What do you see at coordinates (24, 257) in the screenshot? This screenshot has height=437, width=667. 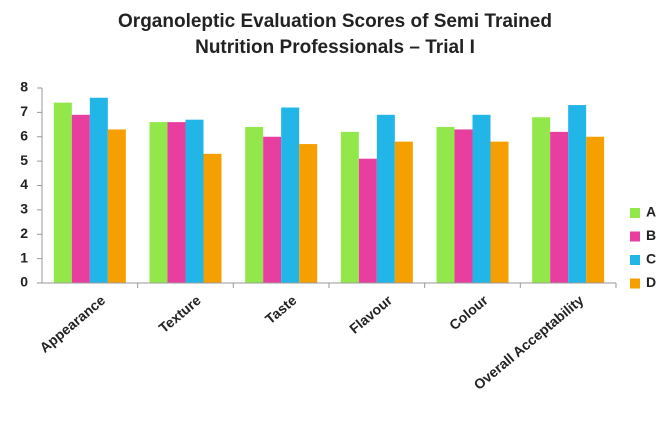 I see `y-tick-label: 1` at bounding box center [24, 257].